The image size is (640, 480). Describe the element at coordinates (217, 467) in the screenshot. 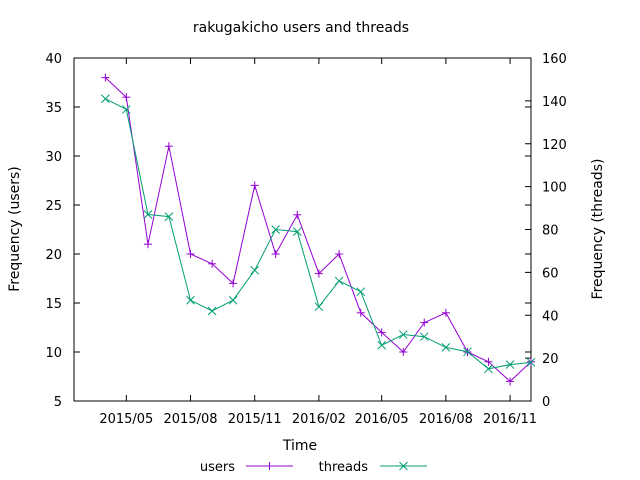

I see `legend-label-users: users` at that location.